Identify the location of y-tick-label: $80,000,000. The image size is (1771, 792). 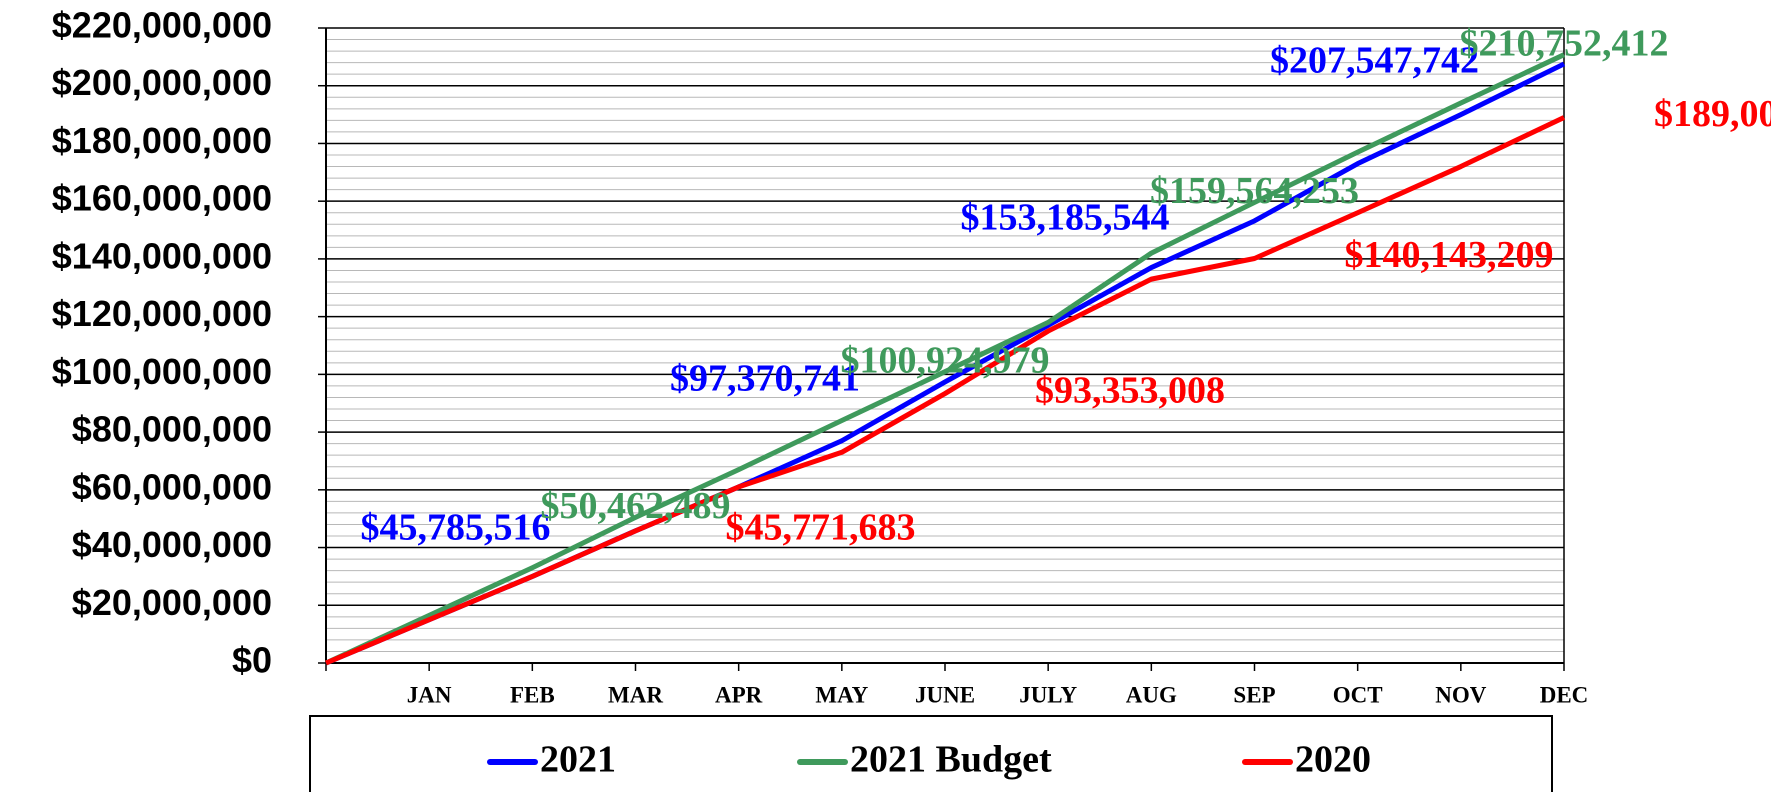
(172, 429).